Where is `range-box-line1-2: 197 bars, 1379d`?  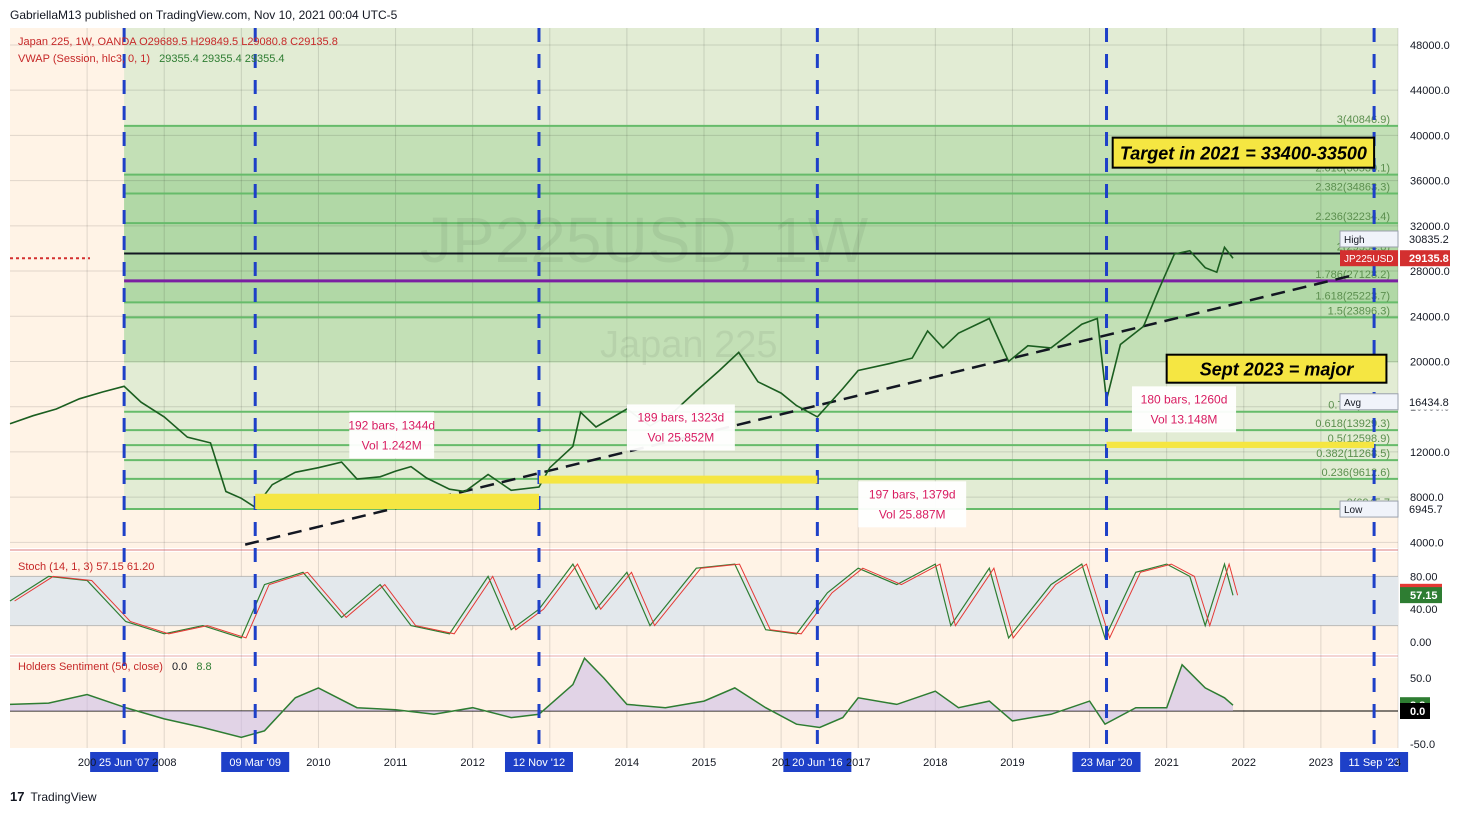
range-box-line1-2: 197 bars, 1379d is located at coordinates (912, 494).